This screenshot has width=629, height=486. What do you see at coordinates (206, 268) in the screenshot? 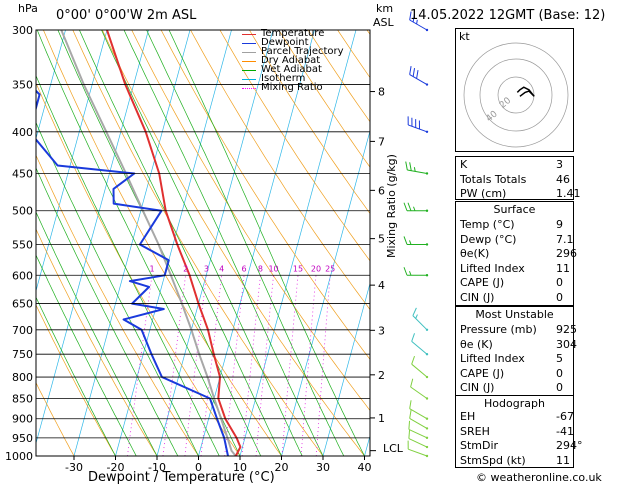
I see `mixing-ratio-label: 3` at bounding box center [206, 268].